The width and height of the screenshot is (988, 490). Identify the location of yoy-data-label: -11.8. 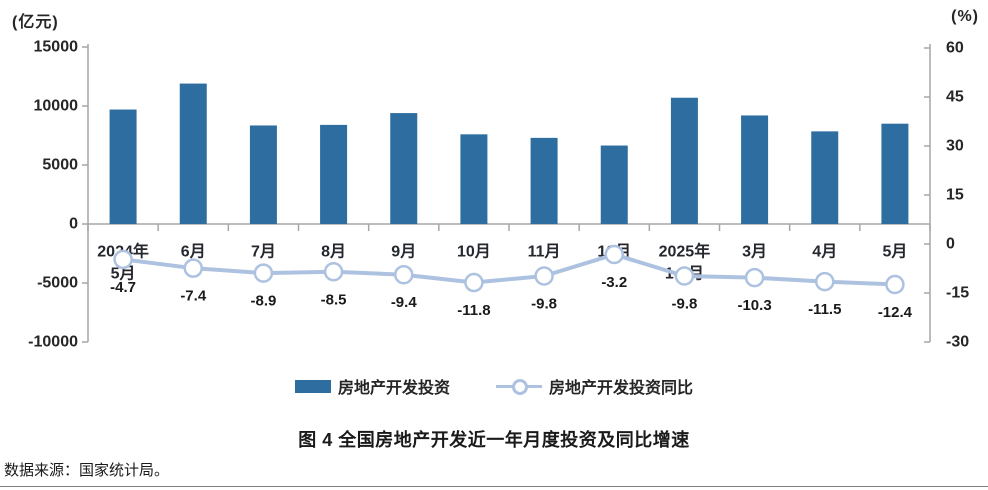
(473, 310).